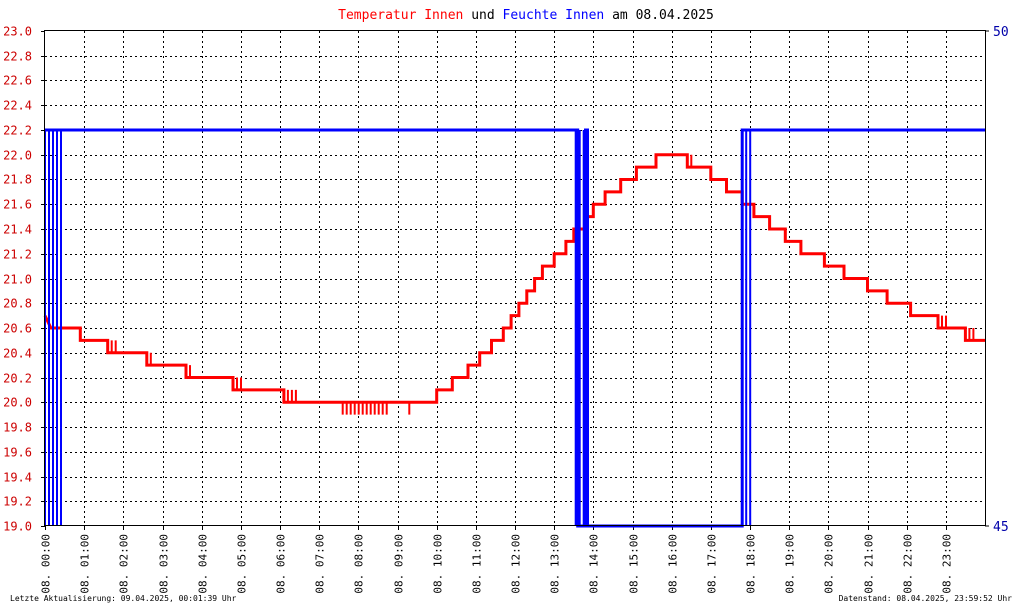 Image resolution: width=1020 pixels, height=606 pixels. Describe the element at coordinates (829, 564) in the screenshot. I see `x-tick-label: 08. 20:00` at that location.